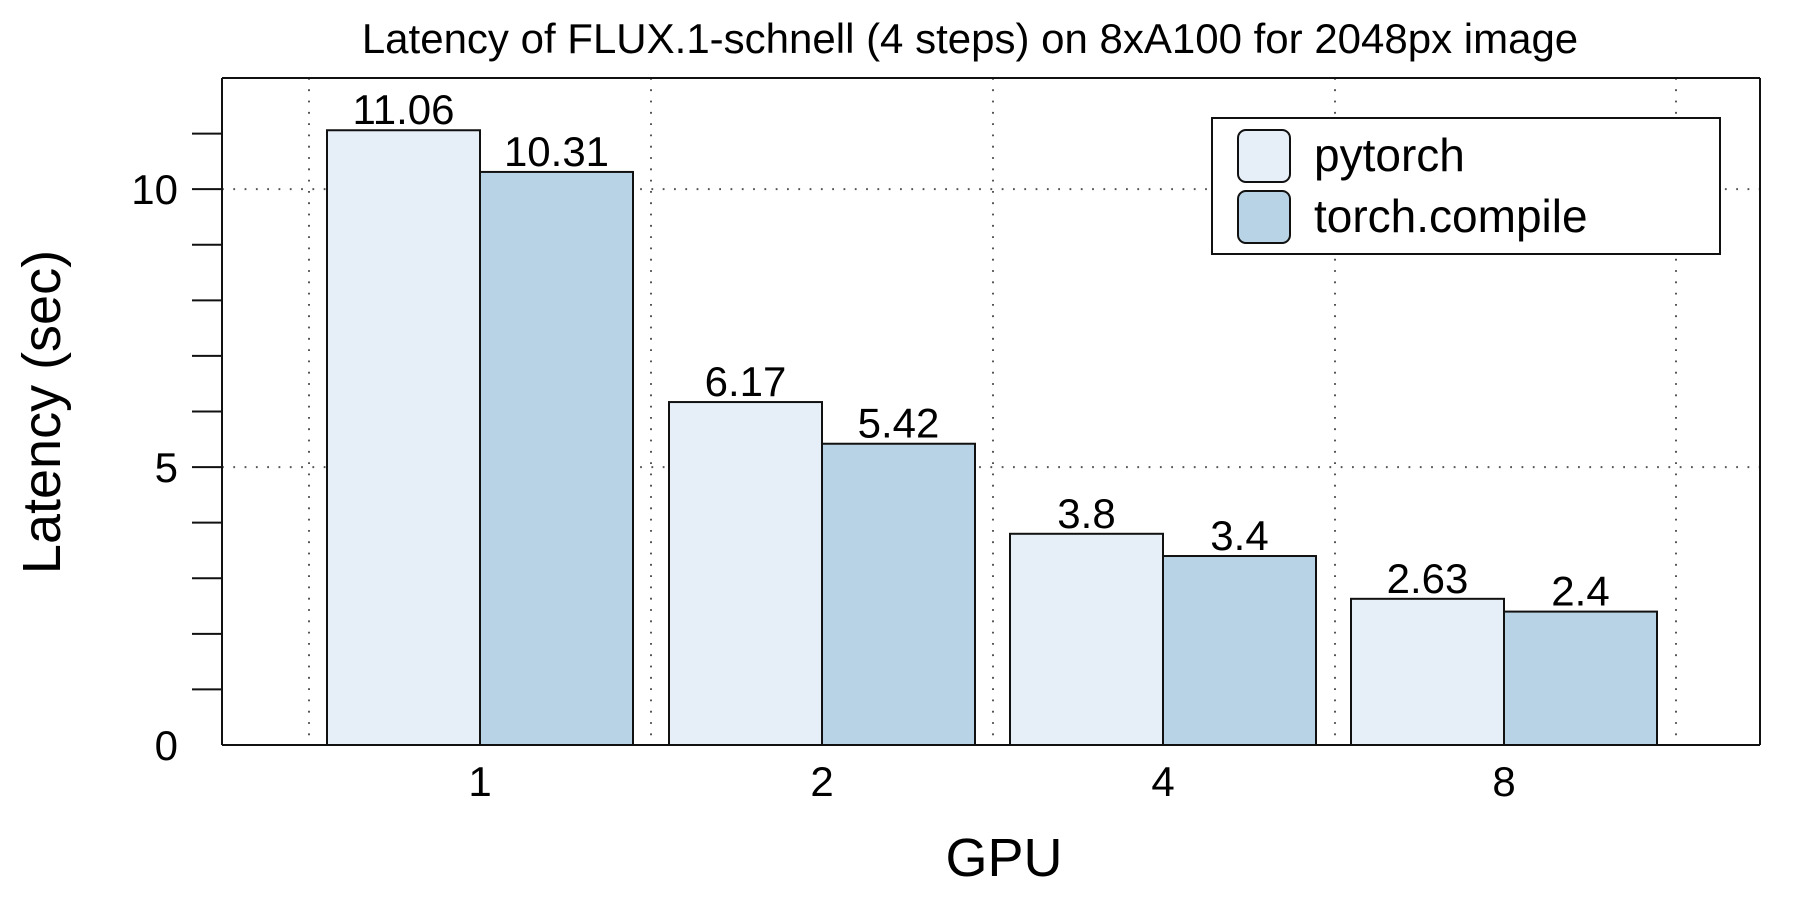 This screenshot has height=900, width=1800. I want to click on x-tick-label: 8, so click(1503, 781).